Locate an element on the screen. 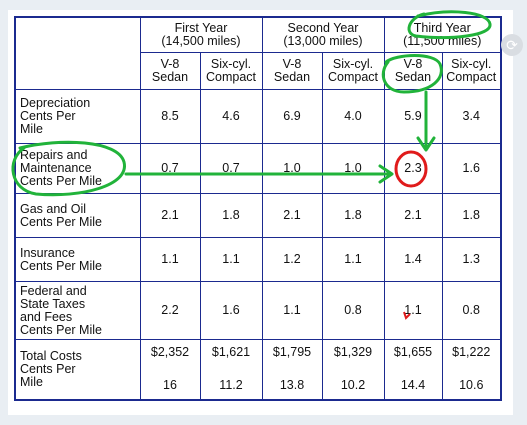  label-line: Depreciation is located at coordinates (55, 103).